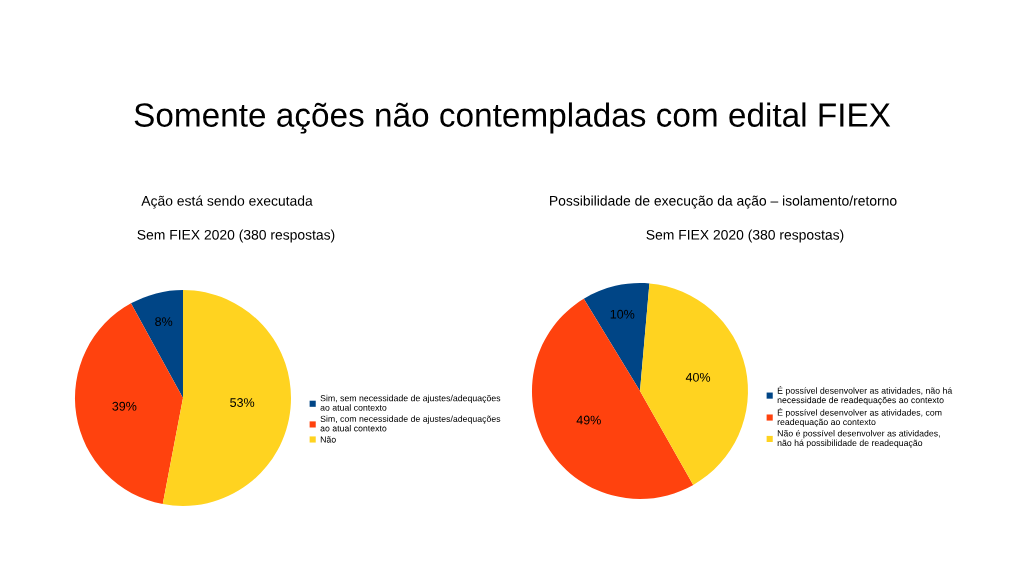  Describe the element at coordinates (859, 417) in the screenshot. I see `legend-label: É possível desenvolver as atividades, com readequação ao contexto` at that location.